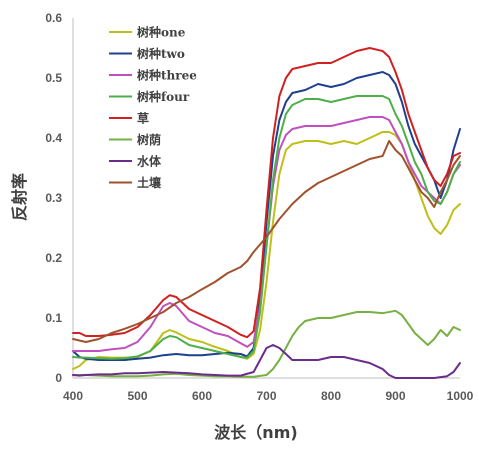 Image resolution: width=479 pixels, height=451 pixels. I want to click on legend-label-7: 土壤, so click(149, 182).